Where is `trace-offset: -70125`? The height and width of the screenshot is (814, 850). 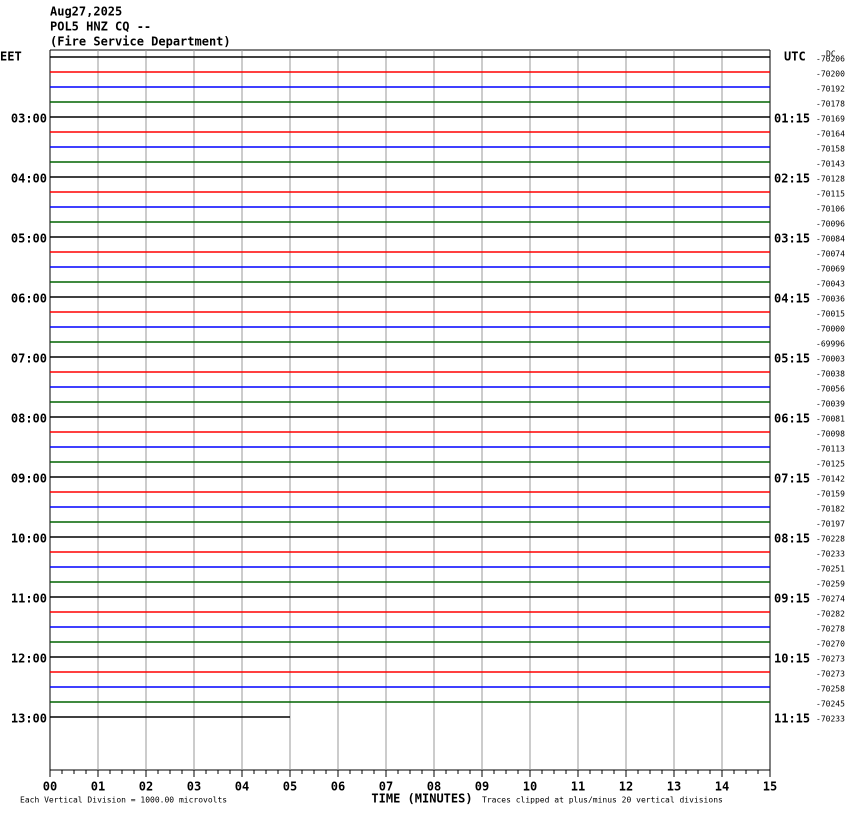
trace-offset: -70125 is located at coordinates (830, 464).